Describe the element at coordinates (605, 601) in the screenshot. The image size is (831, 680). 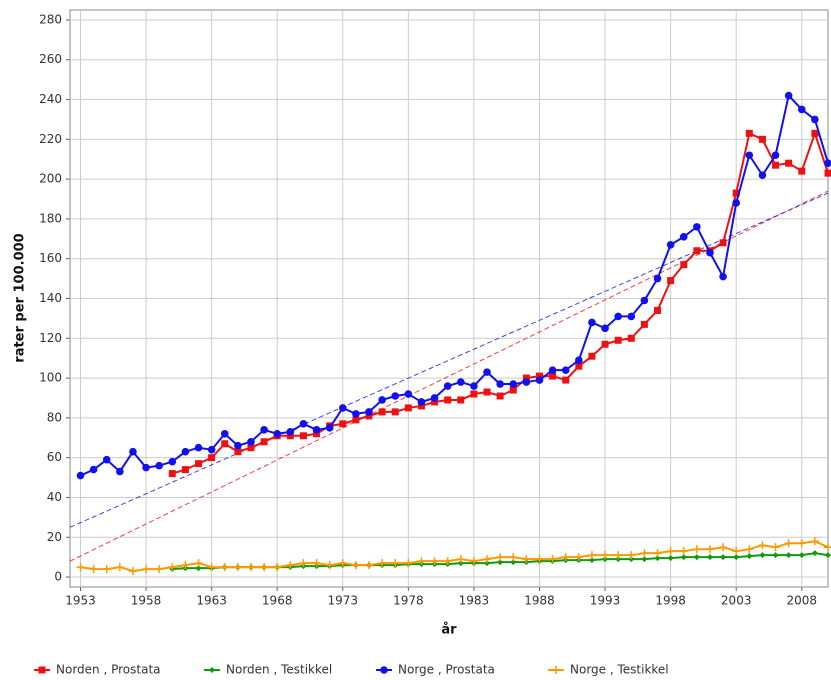
I see `x-tick-label: 1993` at that location.